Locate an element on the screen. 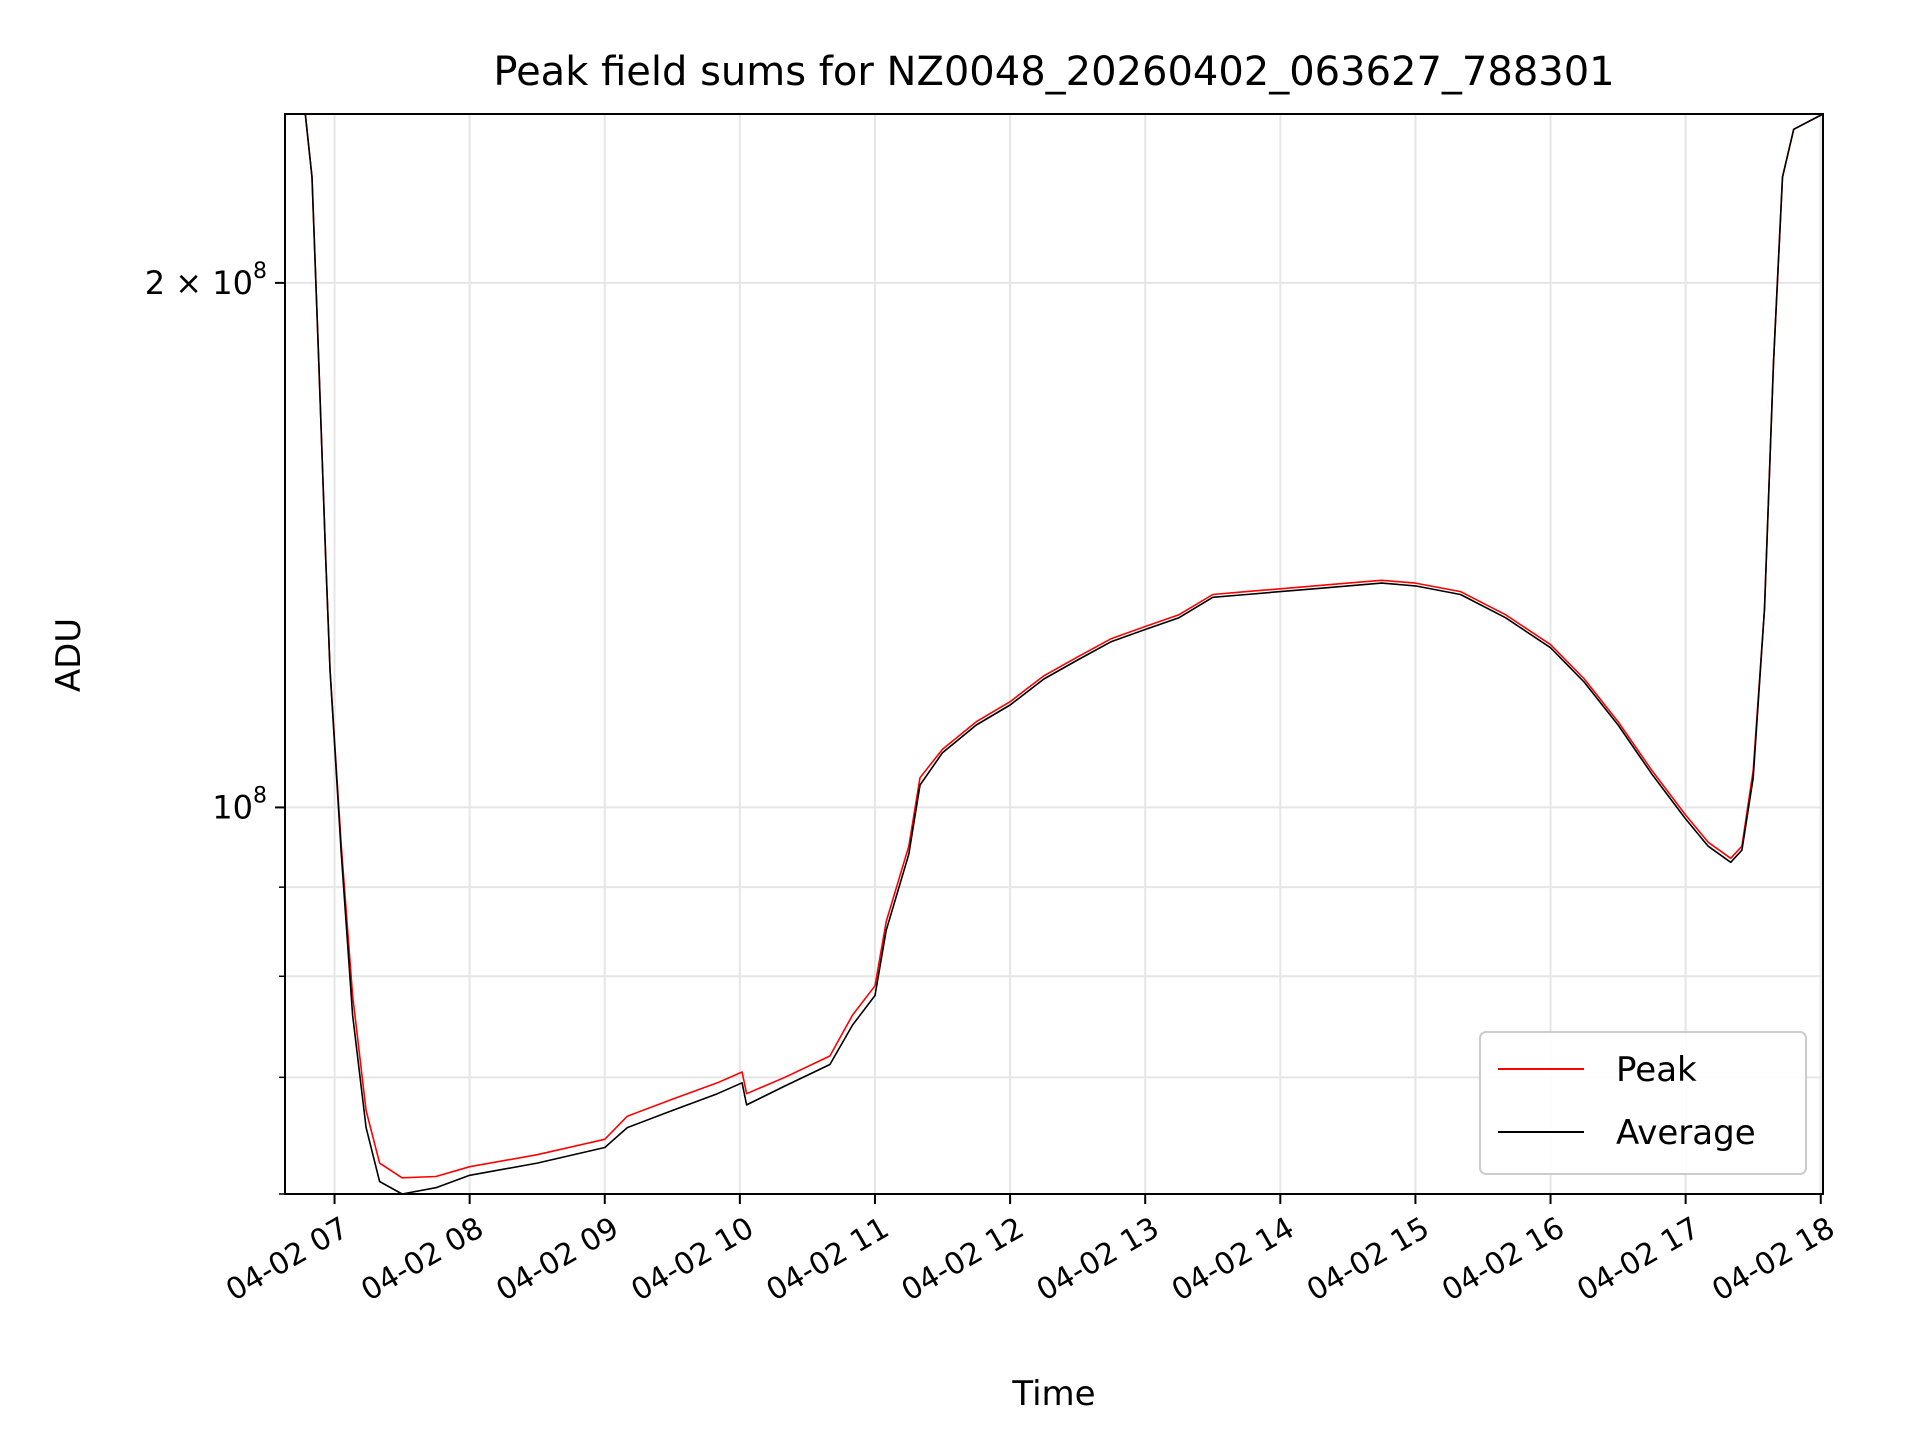 The width and height of the screenshot is (1920, 1440). y-tick-label: 108 is located at coordinates (239, 804).